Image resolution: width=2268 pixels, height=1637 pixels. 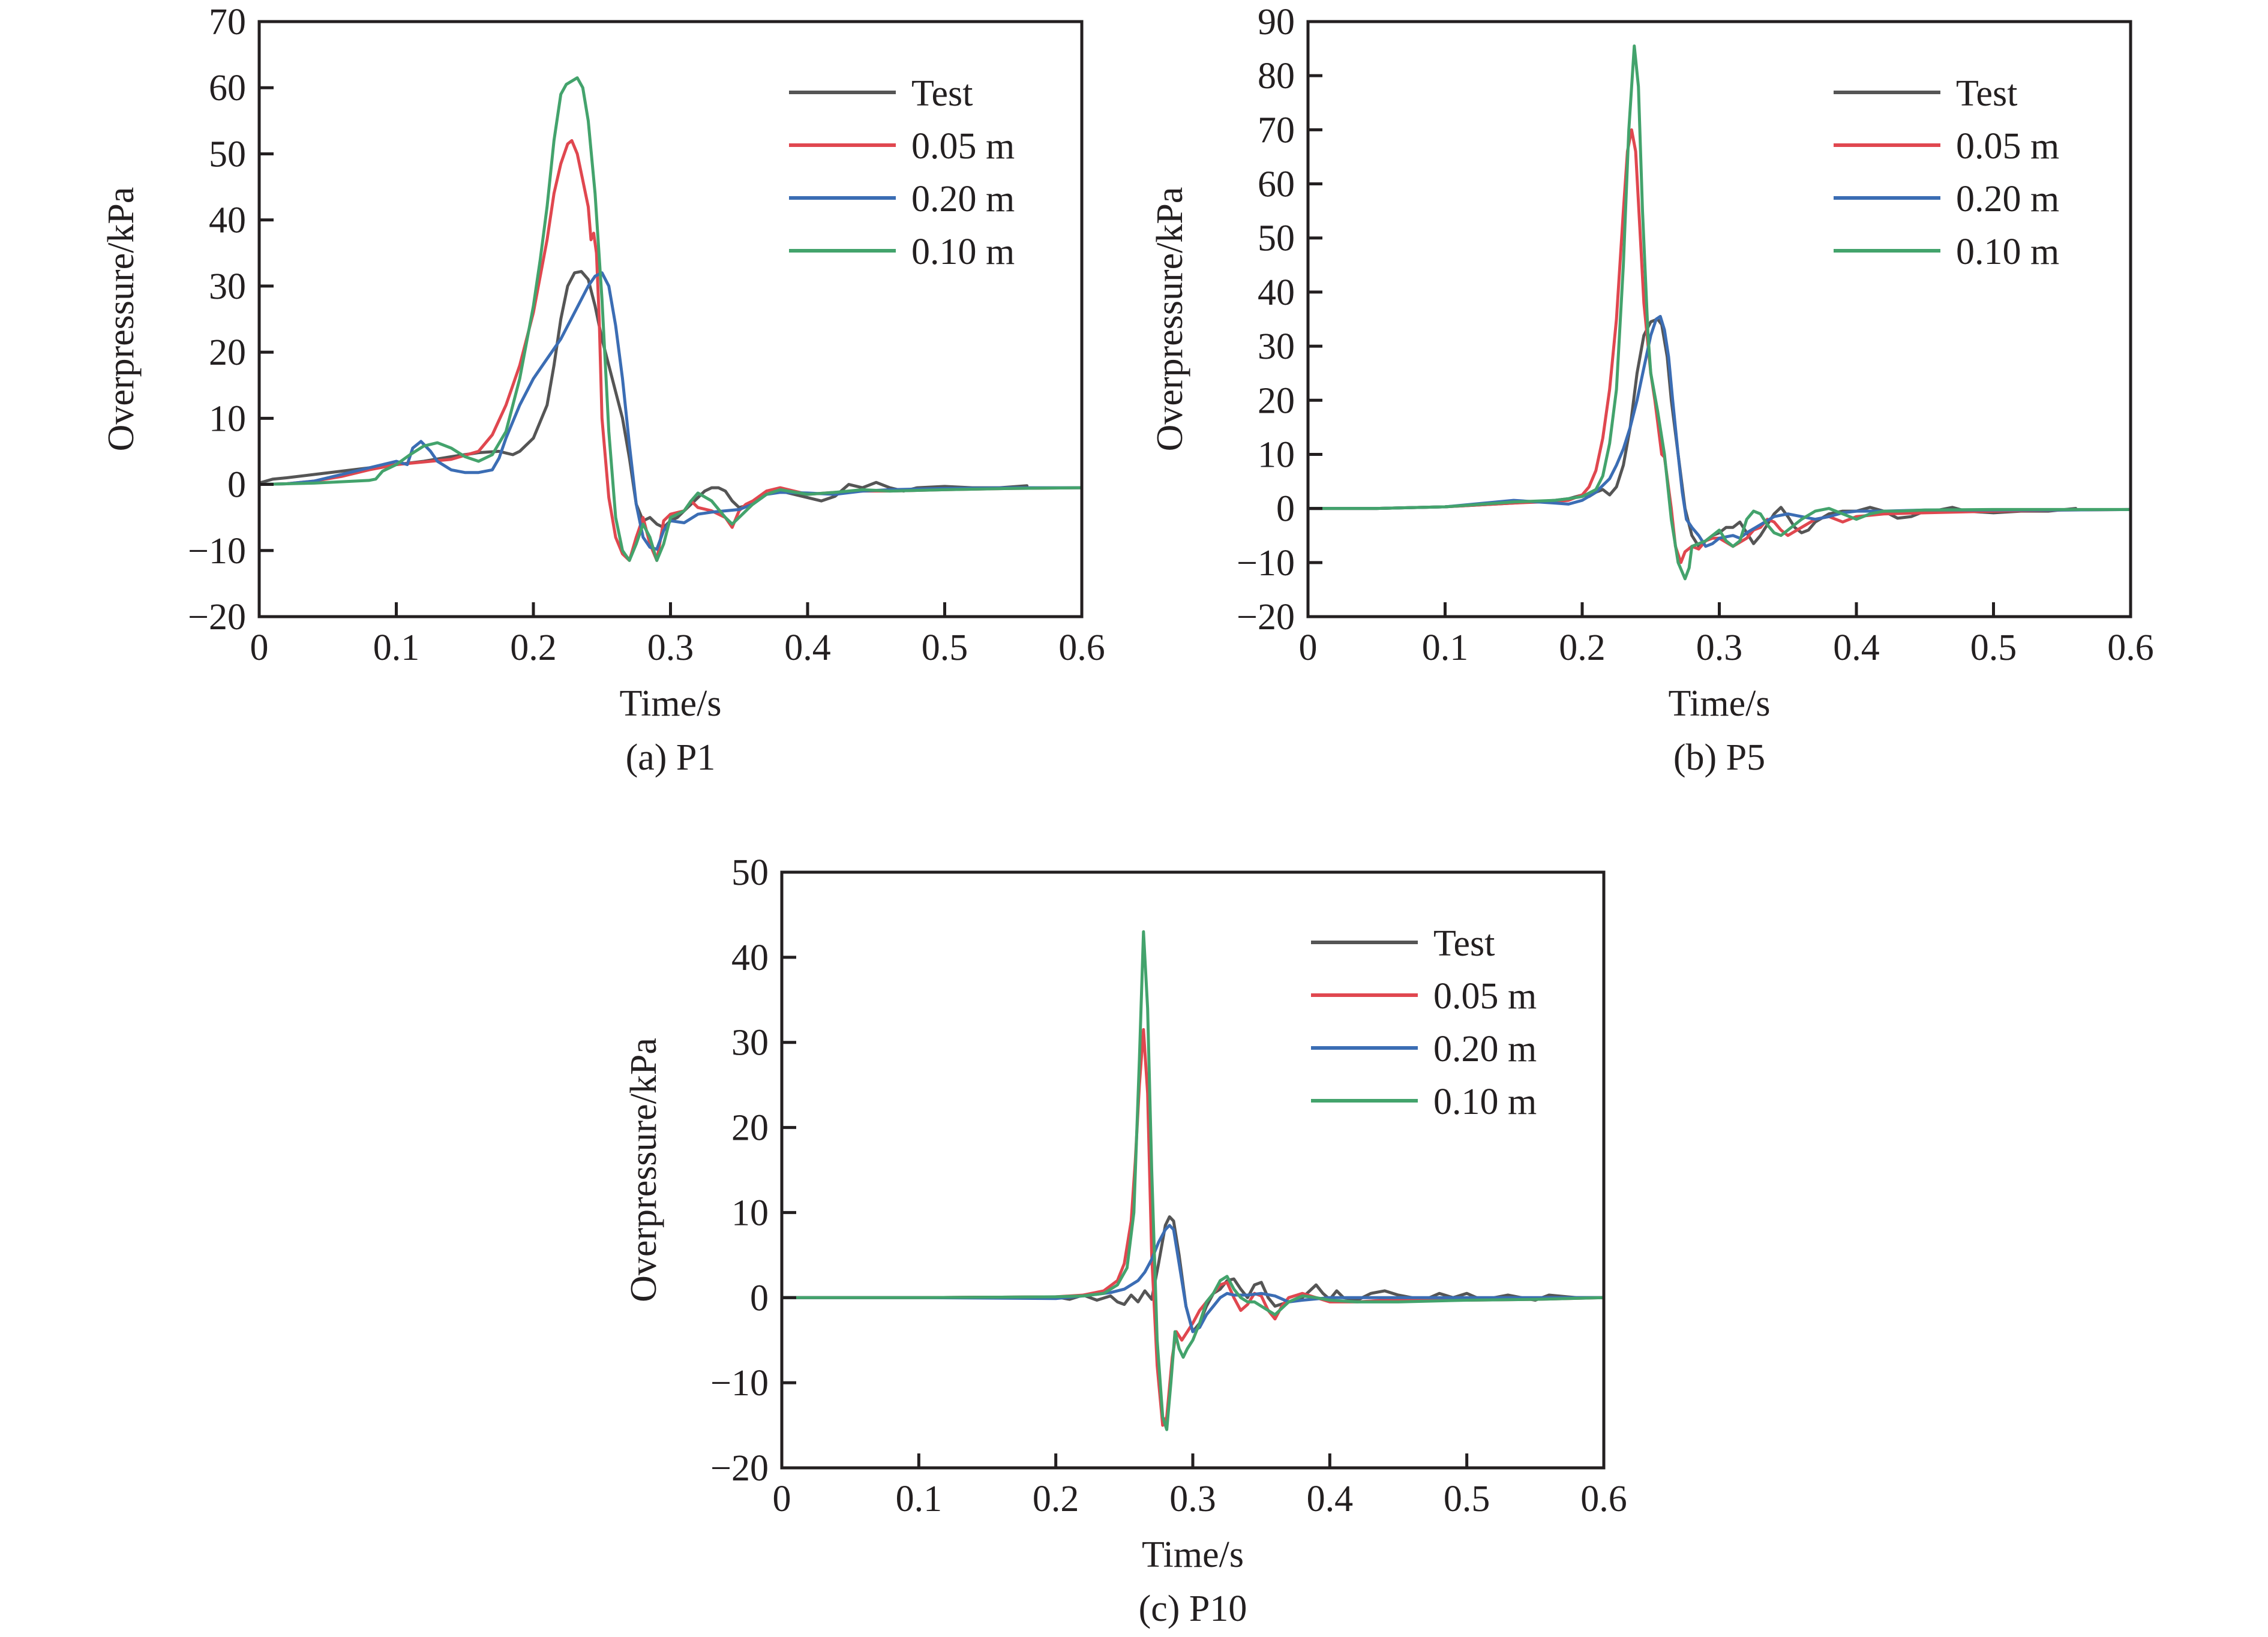 What do you see at coordinates (1193, 1608) in the screenshot?
I see `panel-caption: (c) P10` at bounding box center [1193, 1608].